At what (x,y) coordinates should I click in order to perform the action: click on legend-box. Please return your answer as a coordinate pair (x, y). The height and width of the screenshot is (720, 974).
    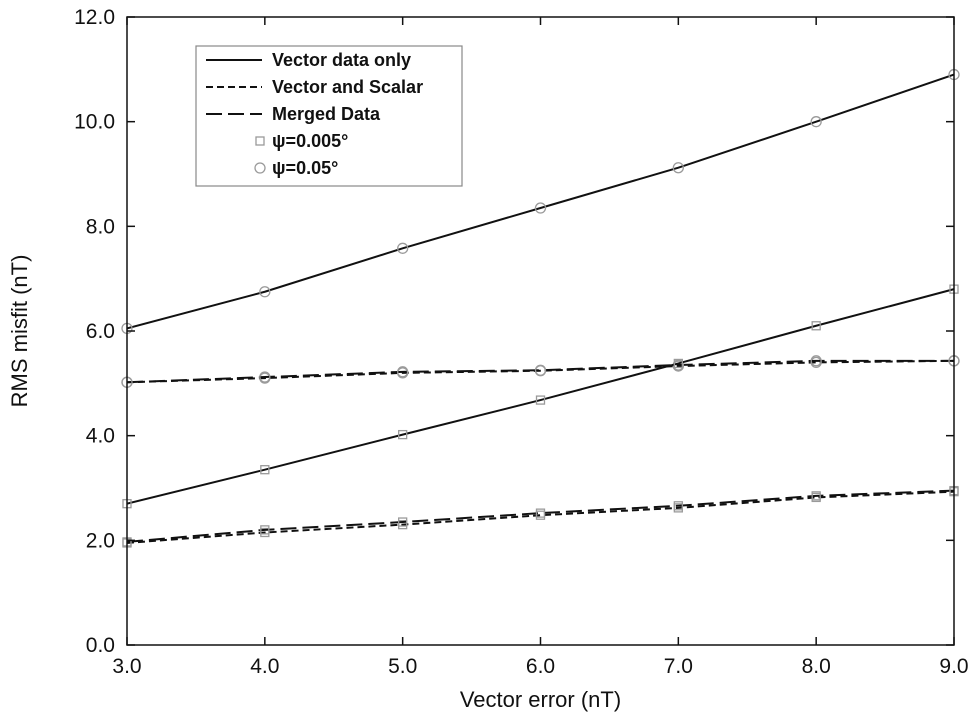
    Looking at the image, I should click on (329, 116).